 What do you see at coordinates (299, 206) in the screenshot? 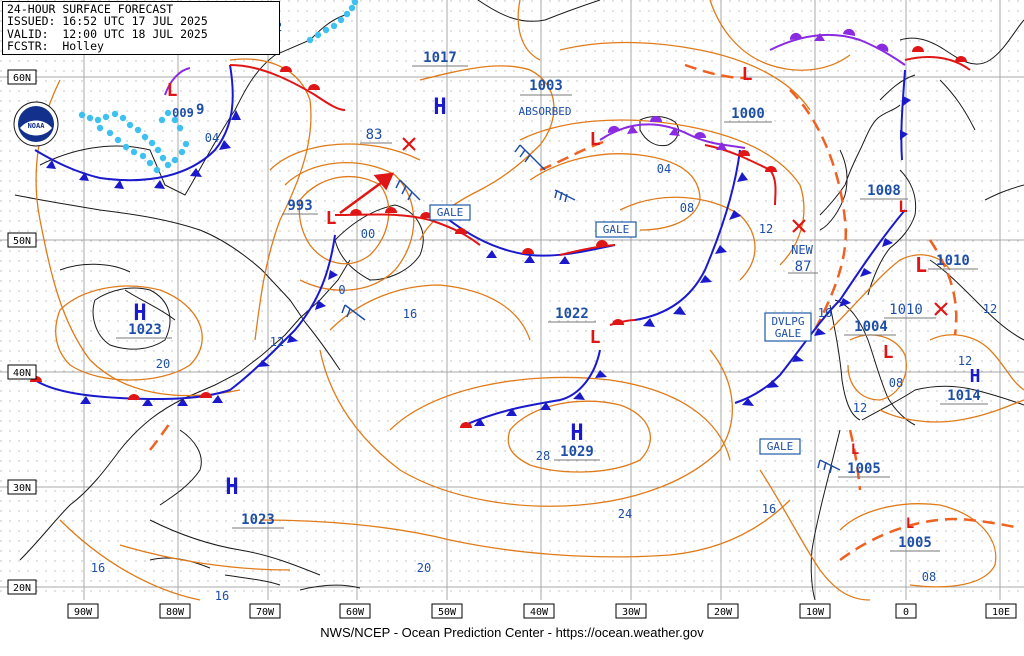
I see `low-value-newfoundland: 993` at bounding box center [299, 206].